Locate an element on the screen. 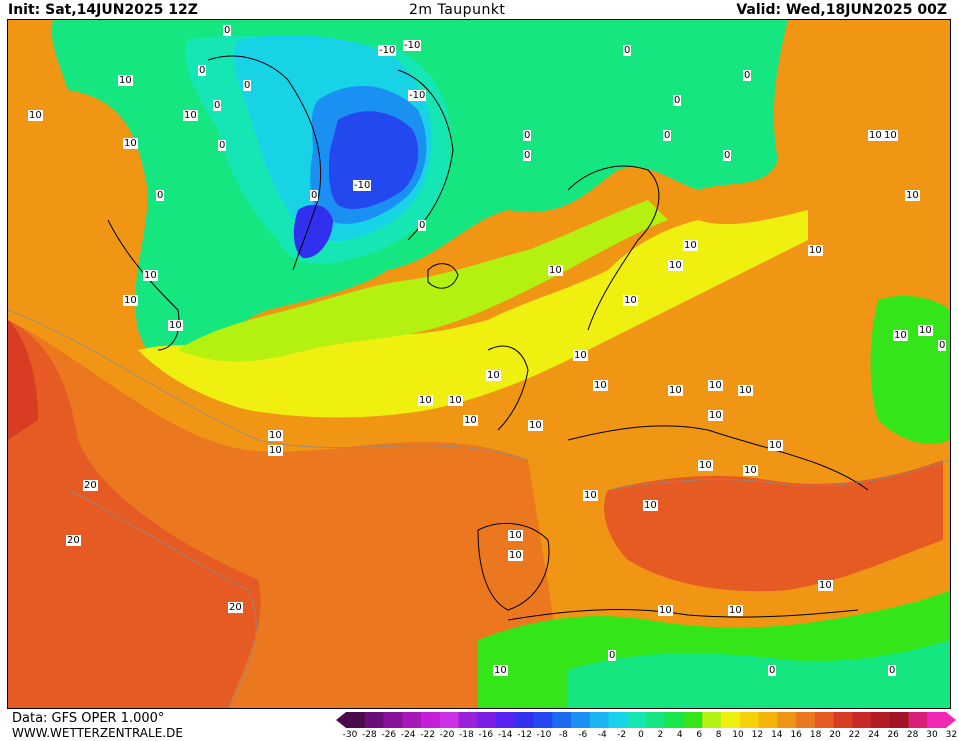  iceland-coast is located at coordinates (443, 276).